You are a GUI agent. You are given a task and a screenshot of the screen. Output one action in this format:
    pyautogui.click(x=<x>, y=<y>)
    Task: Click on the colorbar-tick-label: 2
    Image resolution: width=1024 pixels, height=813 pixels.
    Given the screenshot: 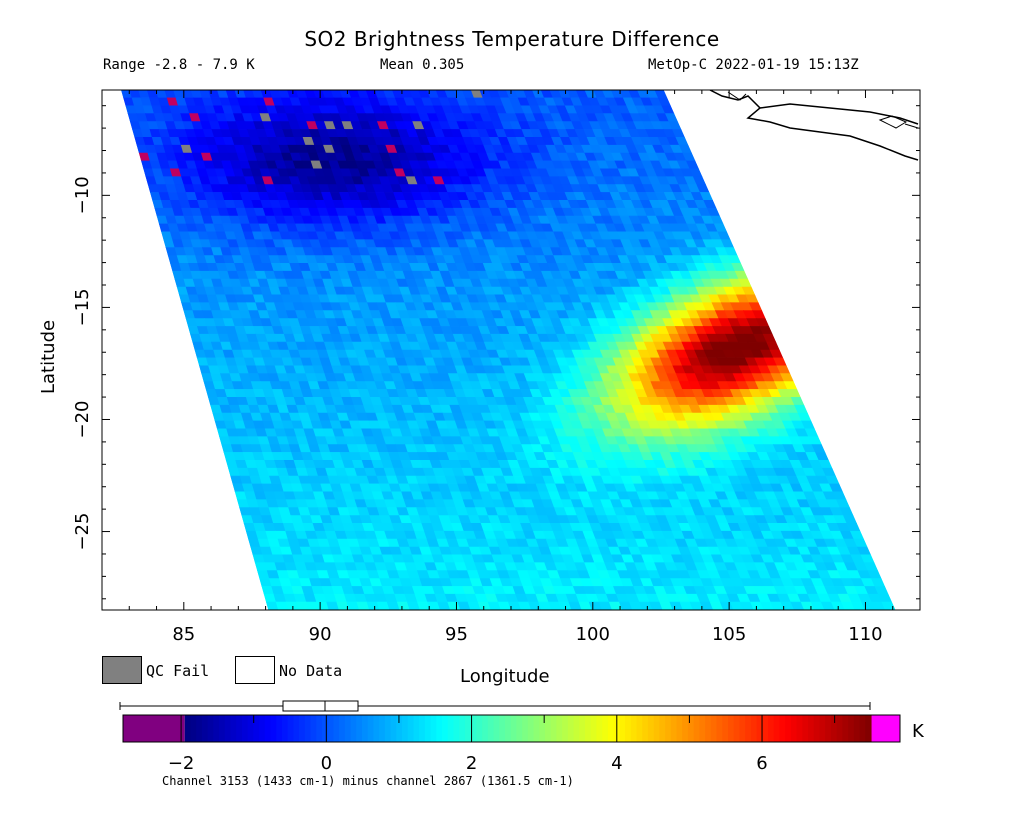 What is the action you would take?
    pyautogui.click(x=471, y=763)
    